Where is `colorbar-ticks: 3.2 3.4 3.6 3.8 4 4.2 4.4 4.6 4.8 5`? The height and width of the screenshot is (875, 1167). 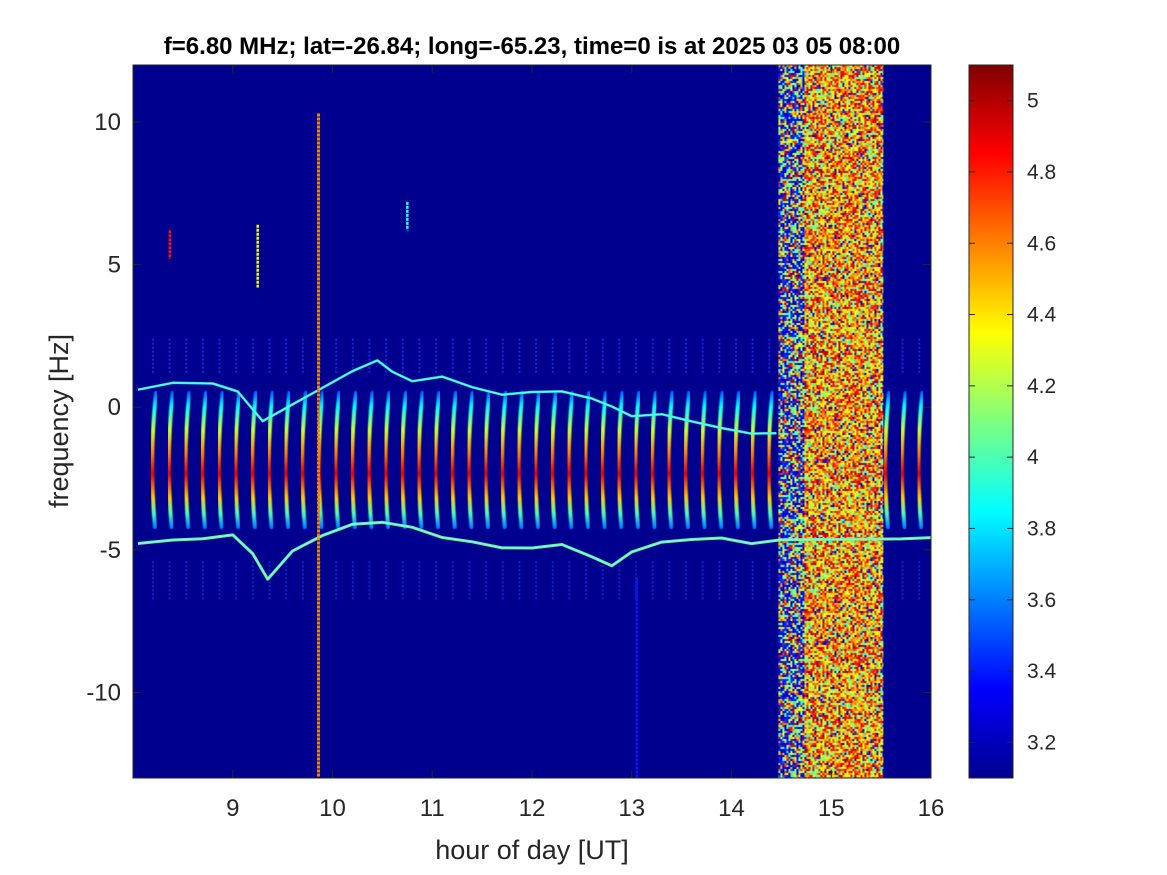 colorbar-ticks: 3.2 3.4 3.6 3.8 4 4.2 4.4 4.6 4.8 5 is located at coordinates (1013, 422).